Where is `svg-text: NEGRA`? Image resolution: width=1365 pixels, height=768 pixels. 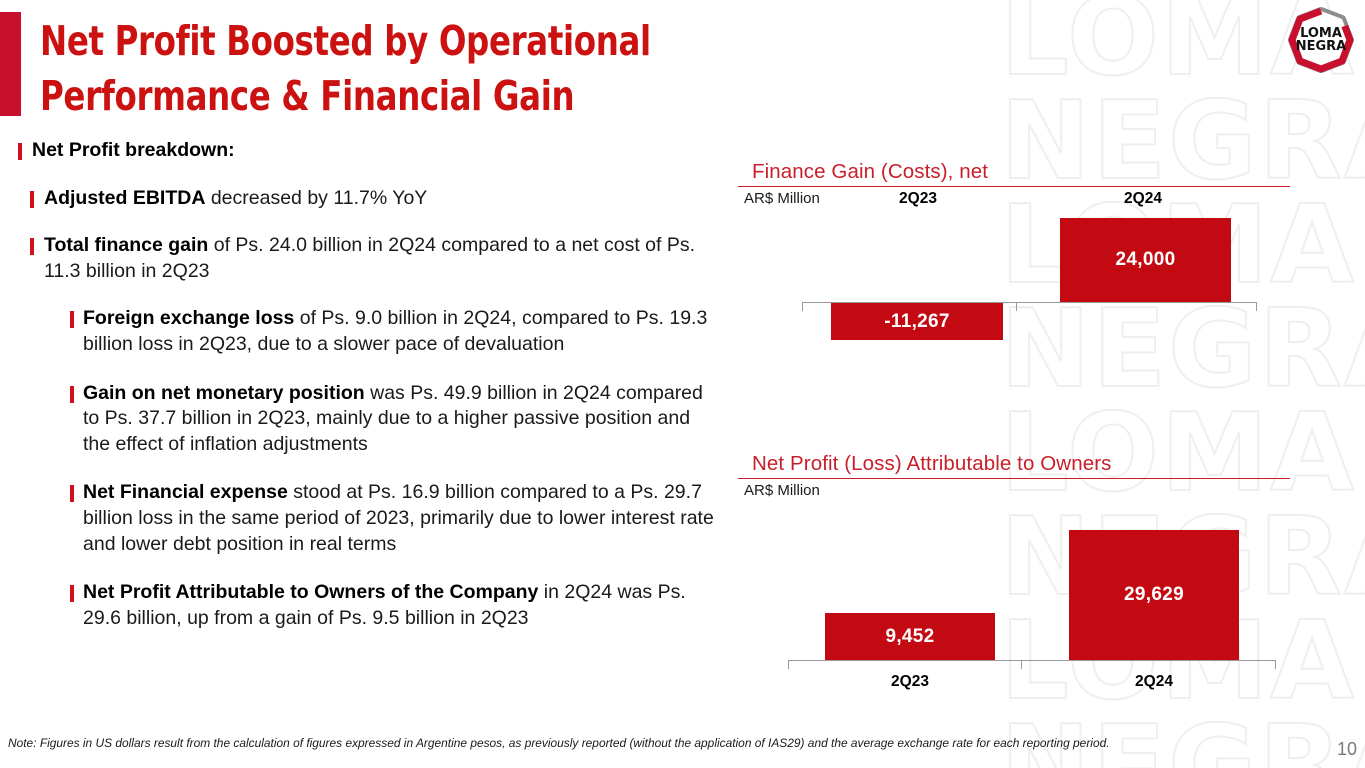 svg-text: NEGRA is located at coordinates (1321, 46).